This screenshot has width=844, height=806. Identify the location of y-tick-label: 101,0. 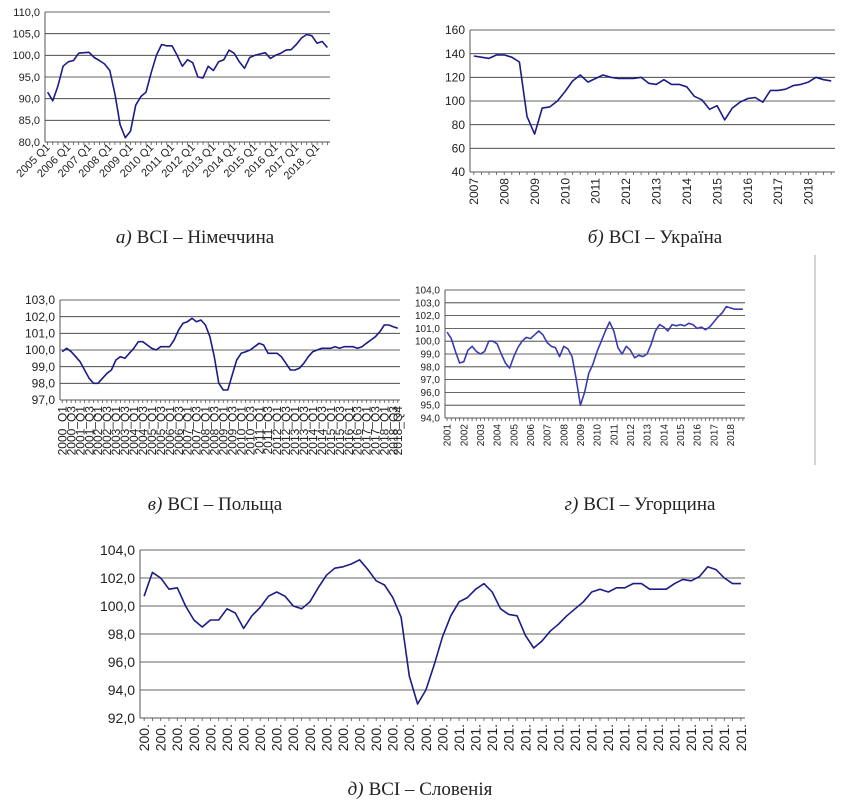
(40, 334).